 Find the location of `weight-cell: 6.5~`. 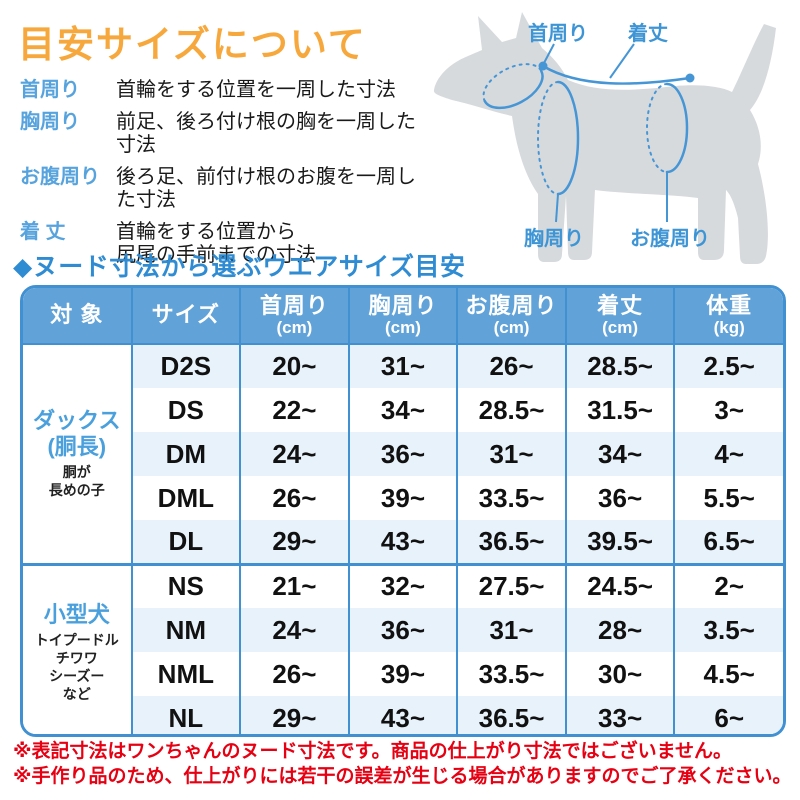

weight-cell: 6.5~ is located at coordinates (728, 542).